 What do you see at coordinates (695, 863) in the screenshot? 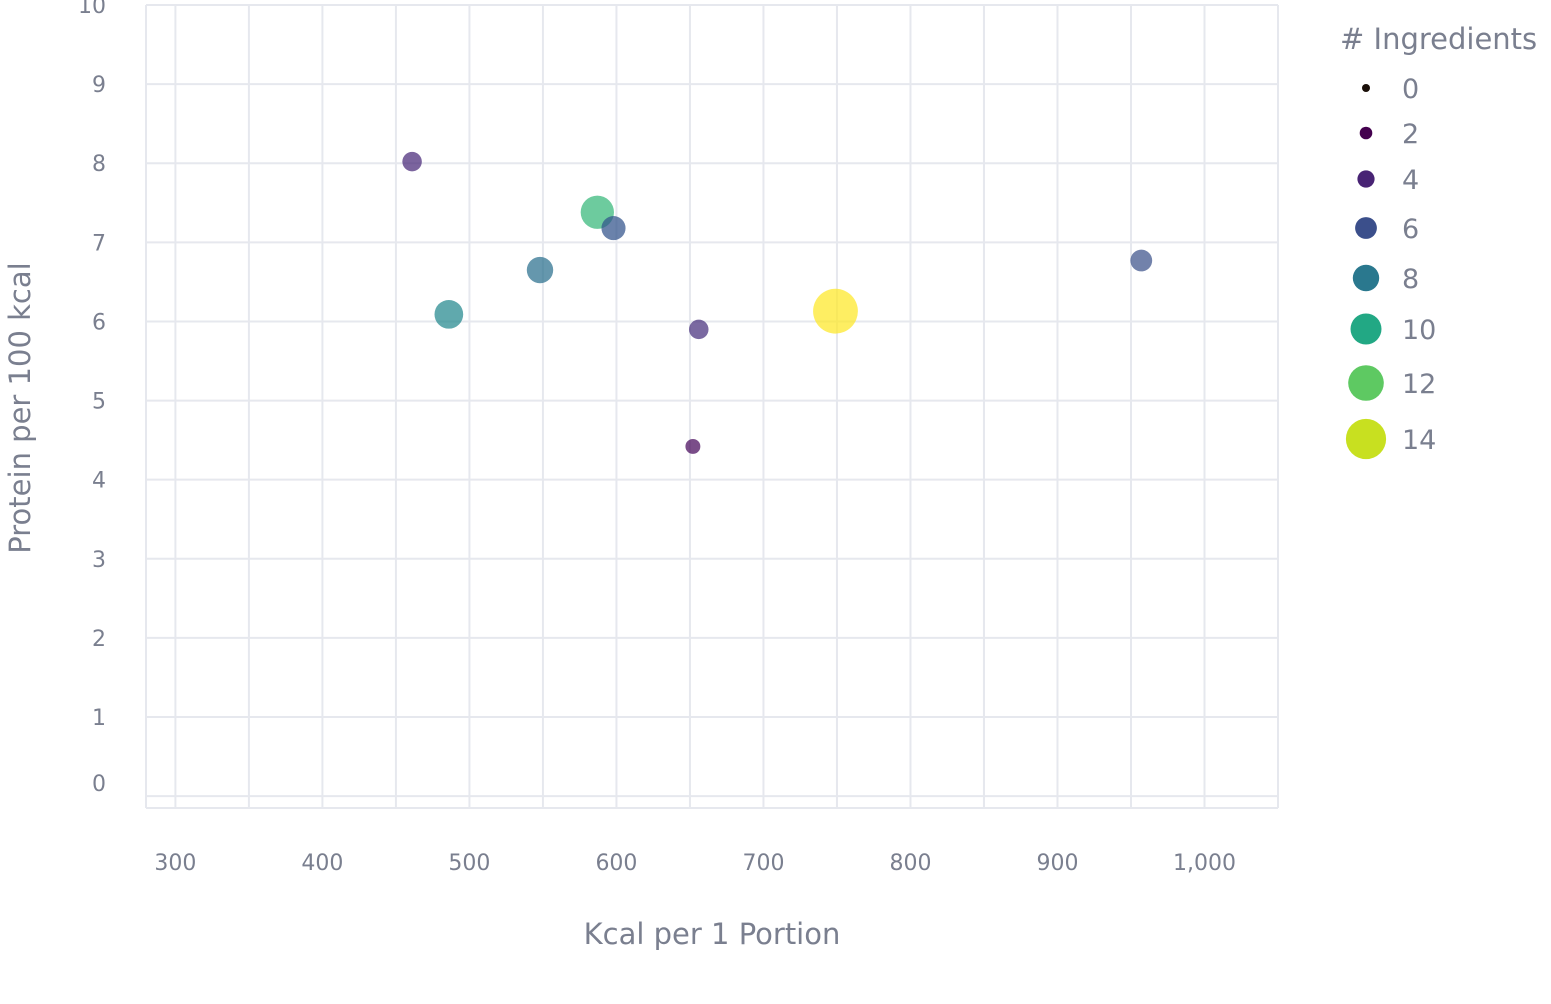
I see `x-axis-ticks: 300 400 500 600 700 800 900 1,000` at bounding box center [695, 863].